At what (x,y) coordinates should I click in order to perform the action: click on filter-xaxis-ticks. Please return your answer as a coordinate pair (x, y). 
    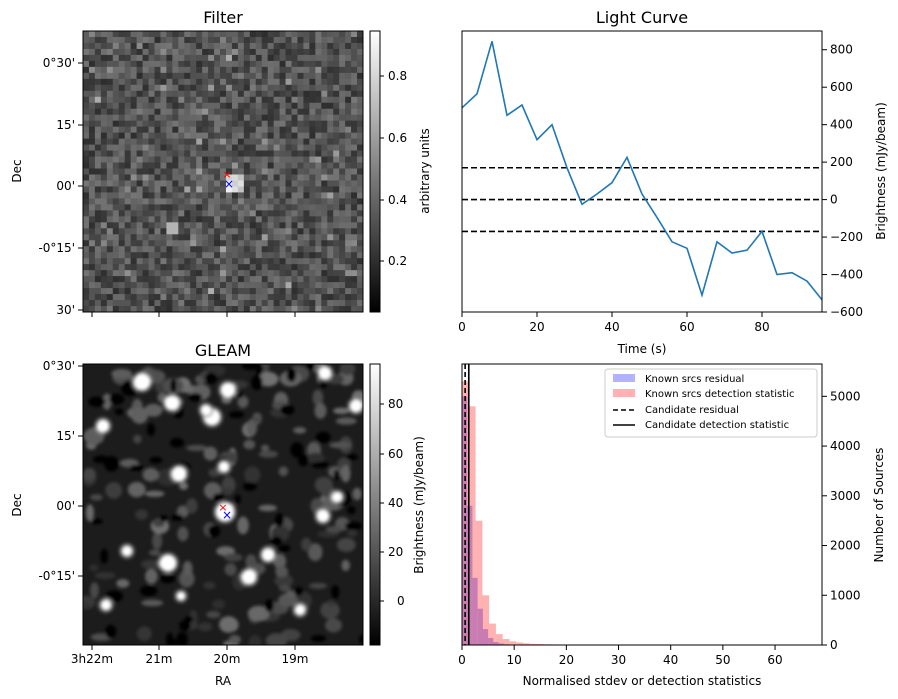
    Looking at the image, I should click on (193, 314).